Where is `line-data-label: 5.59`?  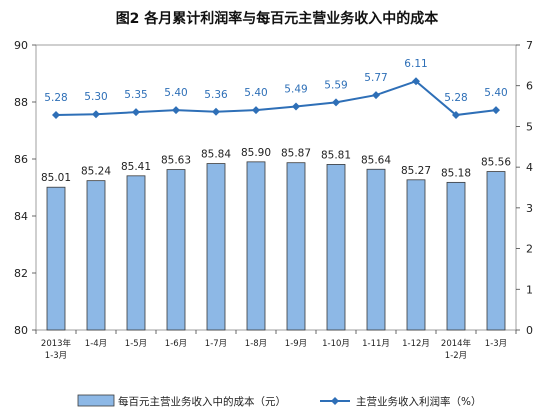
line-data-label: 5.59 is located at coordinates (335, 85).